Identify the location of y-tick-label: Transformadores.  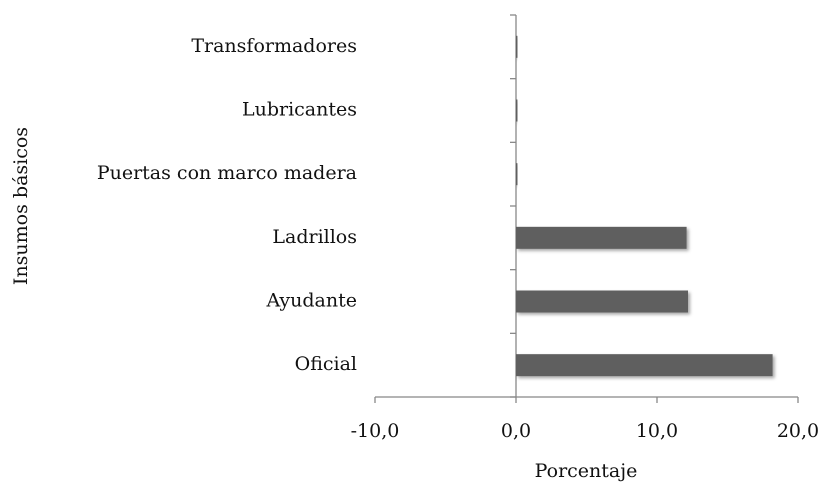
(274, 46).